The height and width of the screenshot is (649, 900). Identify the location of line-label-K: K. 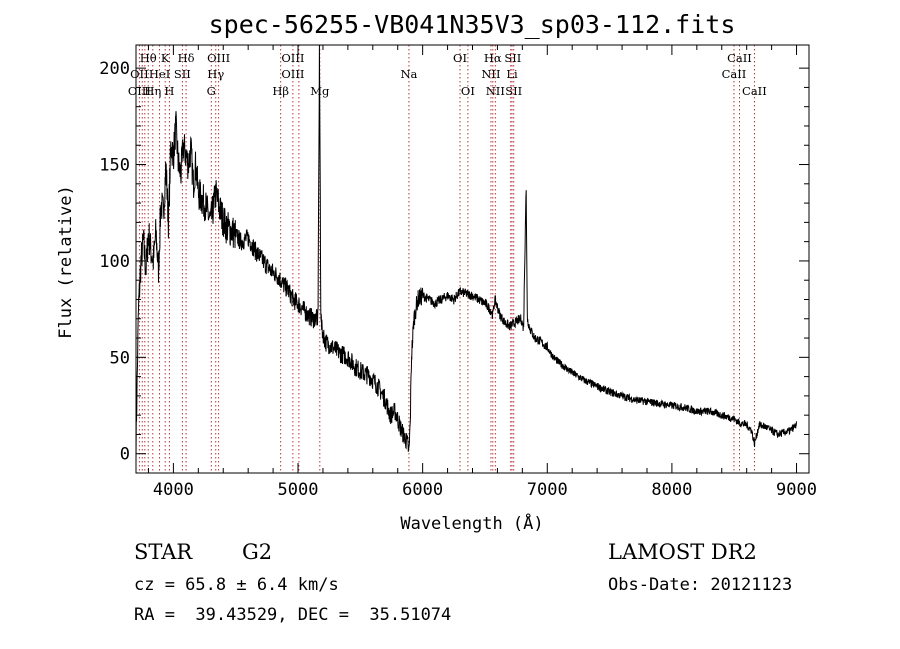
(165, 58).